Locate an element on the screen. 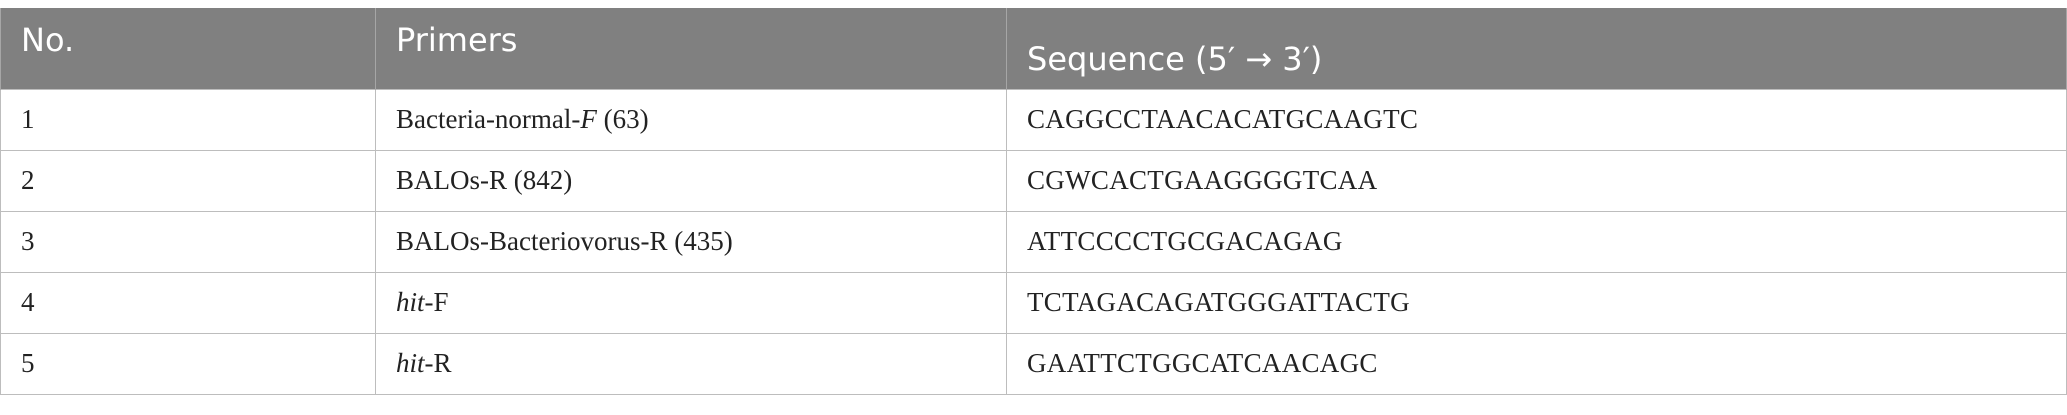  primer-sequence: GAATTCTGGCATCAACAGC is located at coordinates (1536, 363).